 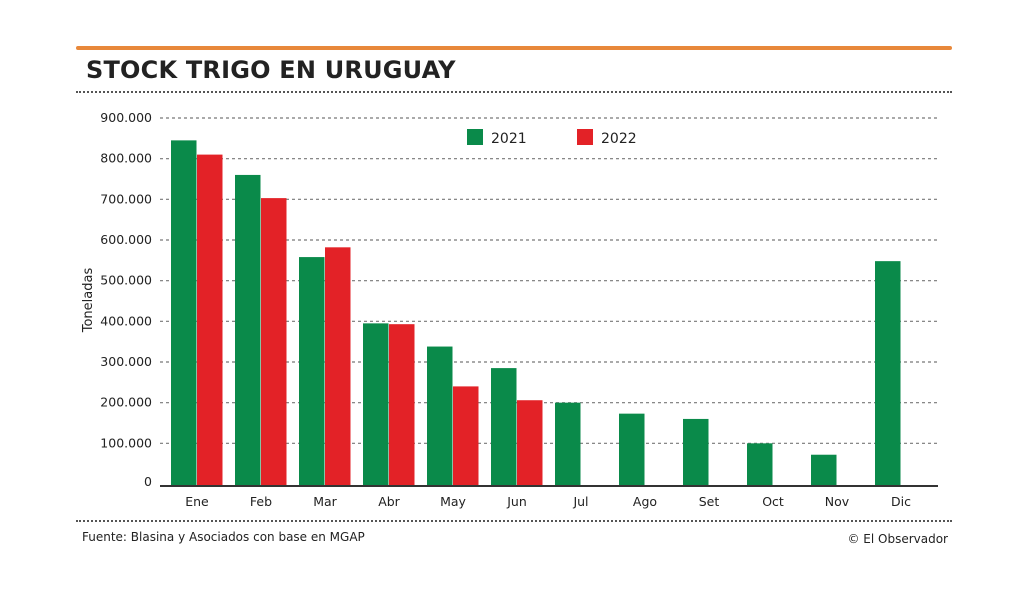 I want to click on y-axis-title: Toneladas, so click(x=88, y=301).